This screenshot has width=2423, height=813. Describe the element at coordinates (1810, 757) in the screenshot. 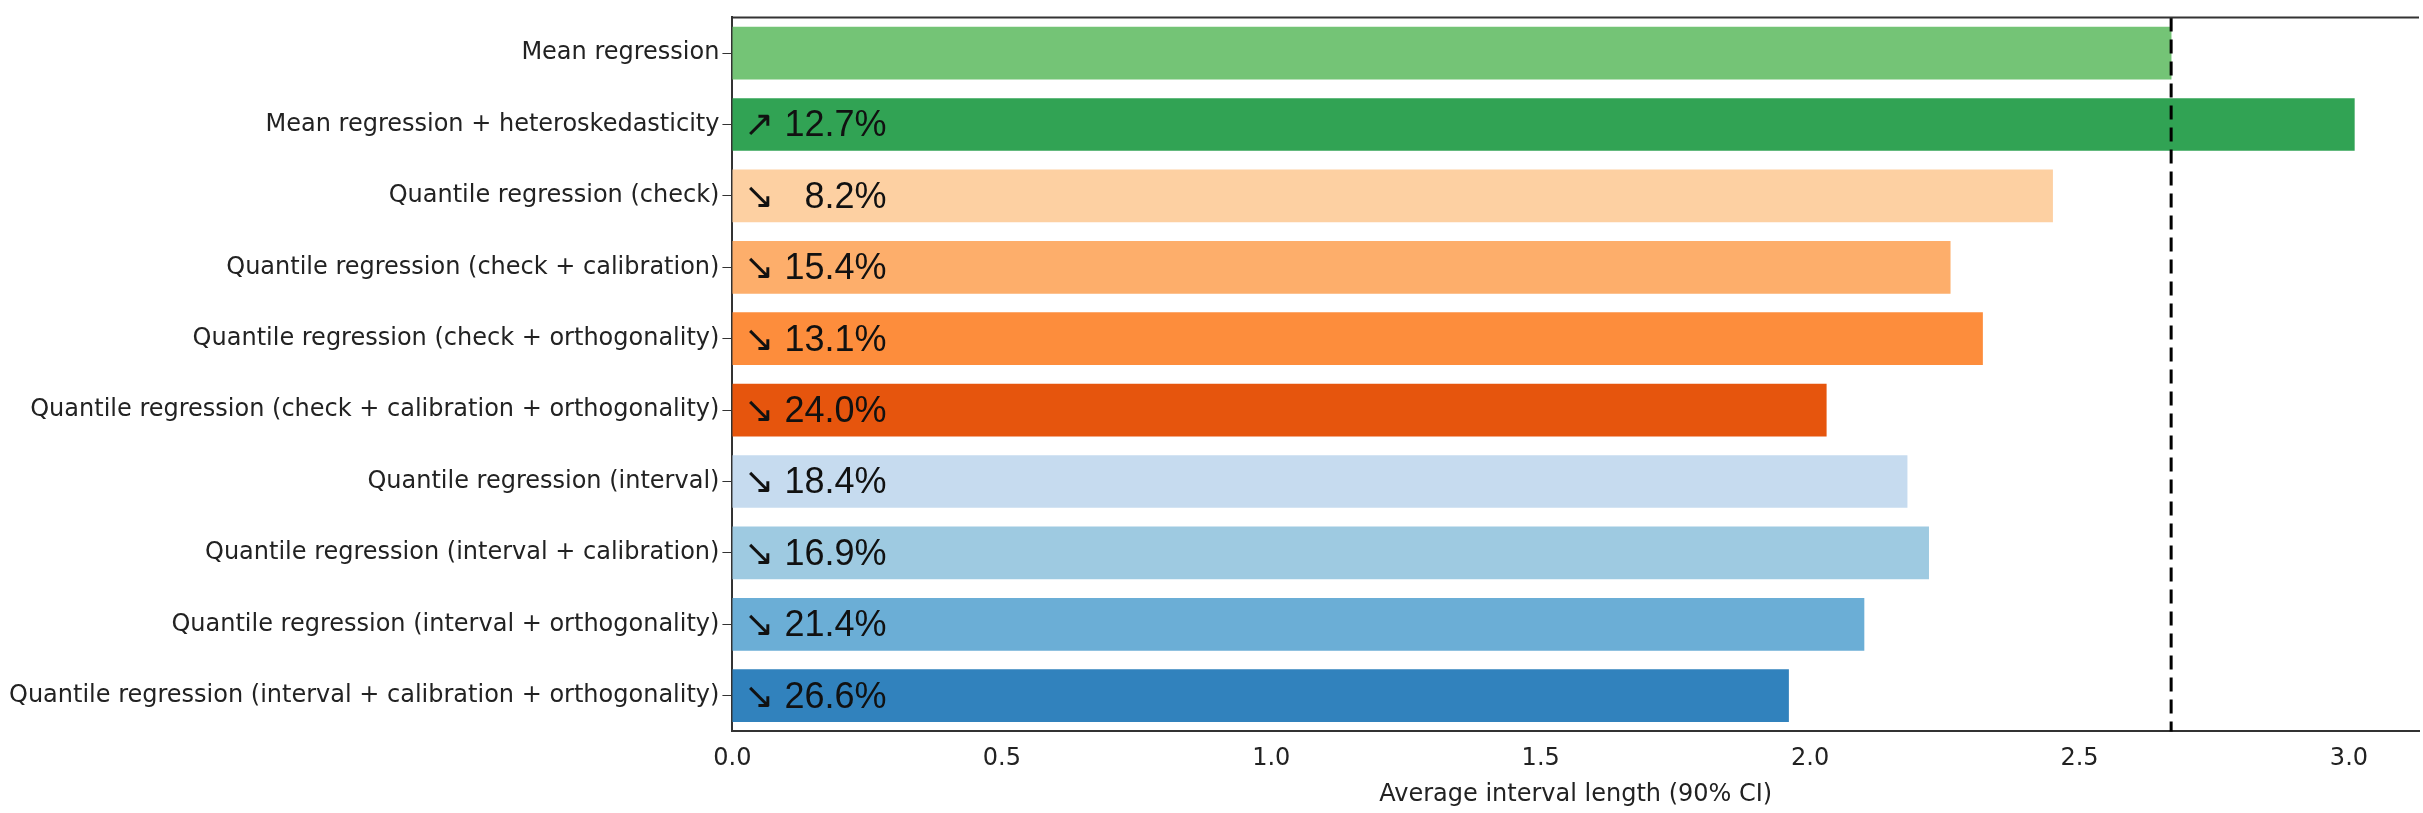

I see `x-tick-label: 2.0` at that location.